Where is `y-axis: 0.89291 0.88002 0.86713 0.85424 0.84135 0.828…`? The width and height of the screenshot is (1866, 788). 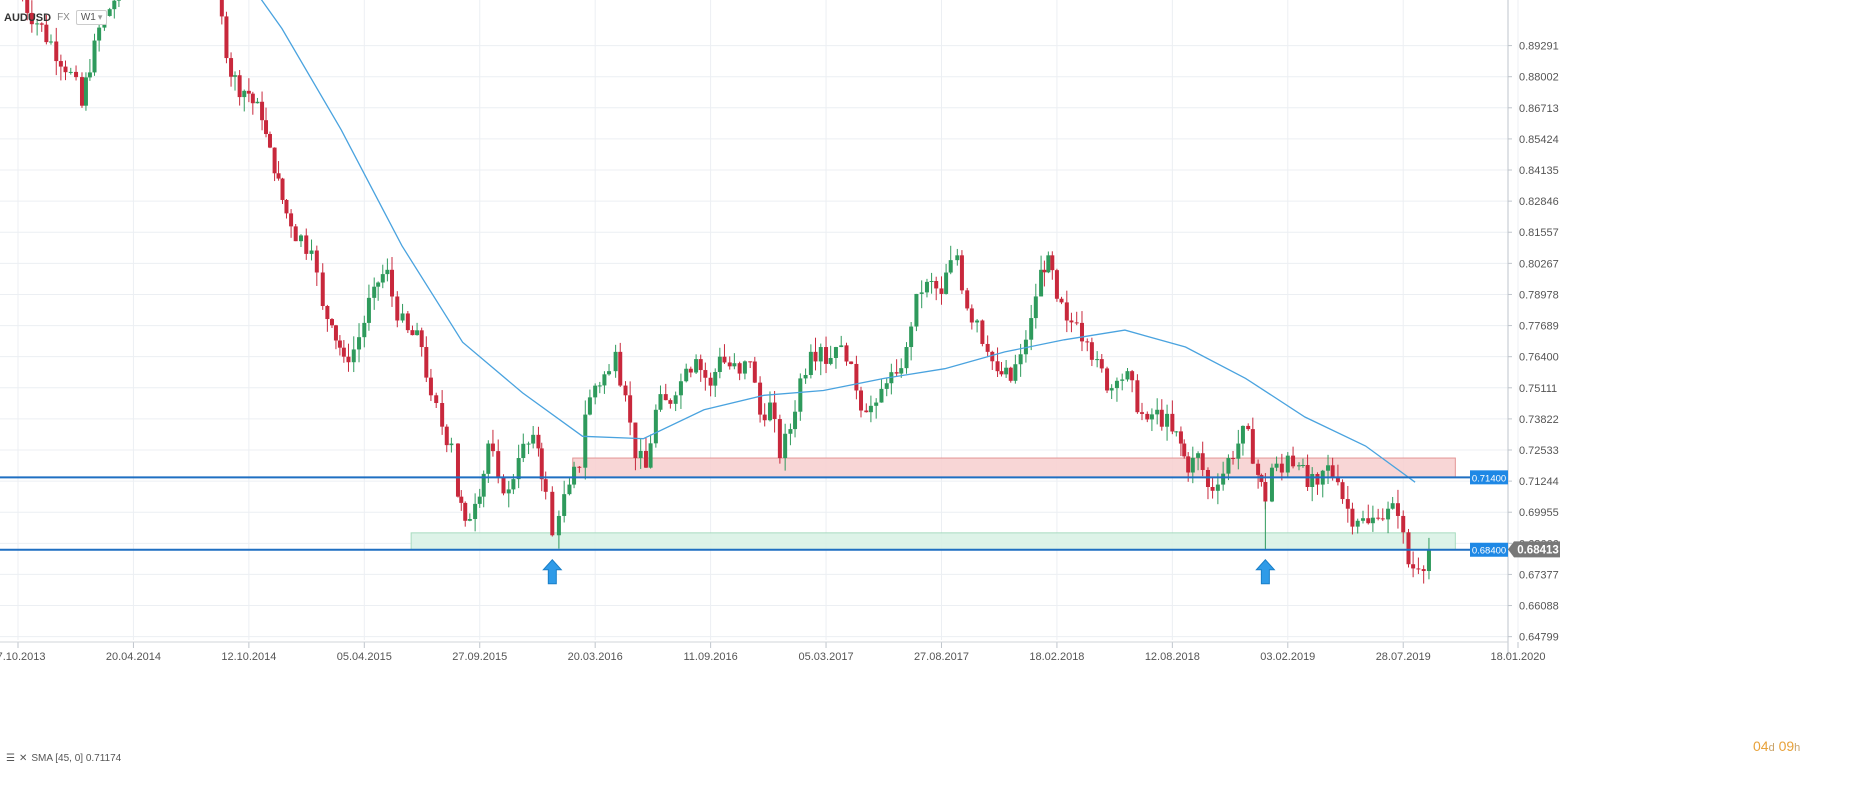 y-axis: 0.89291 0.88002 0.86713 0.85424 0.84135 0.828… is located at coordinates (1533, 328).